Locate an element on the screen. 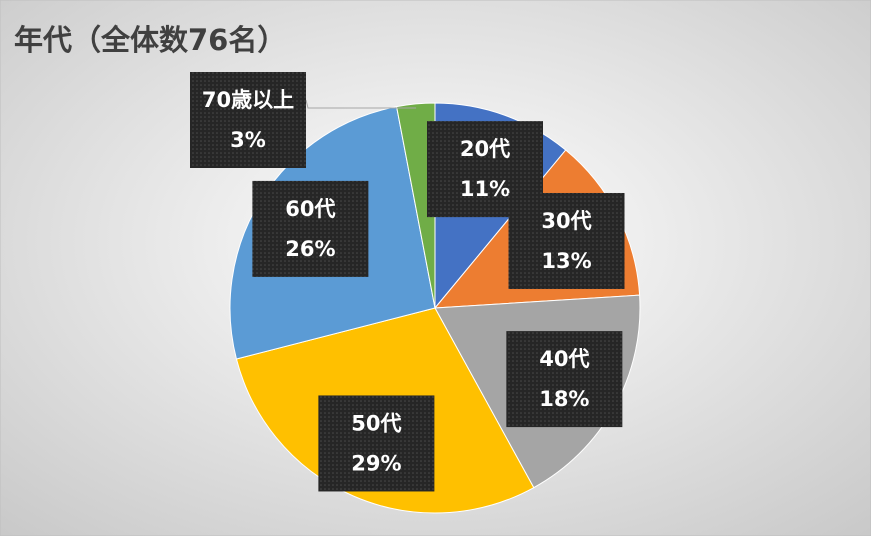 The image size is (871, 536). label-category: 40代 is located at coordinates (564, 359).